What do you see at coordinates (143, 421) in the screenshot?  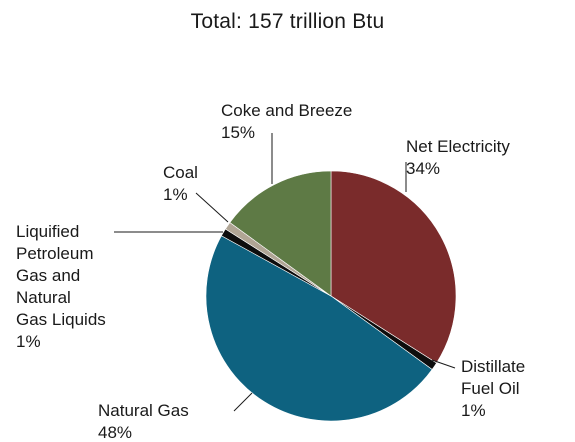 I see `slice-label-natural-gas: Natural Gas 48%` at bounding box center [143, 421].